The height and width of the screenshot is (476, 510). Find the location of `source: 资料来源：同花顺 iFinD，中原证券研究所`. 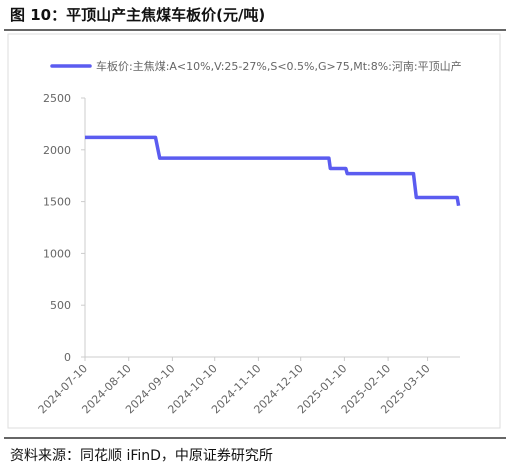

source: 资料来源：同花顺 iFinD，中原证券研究所 is located at coordinates (141, 456).